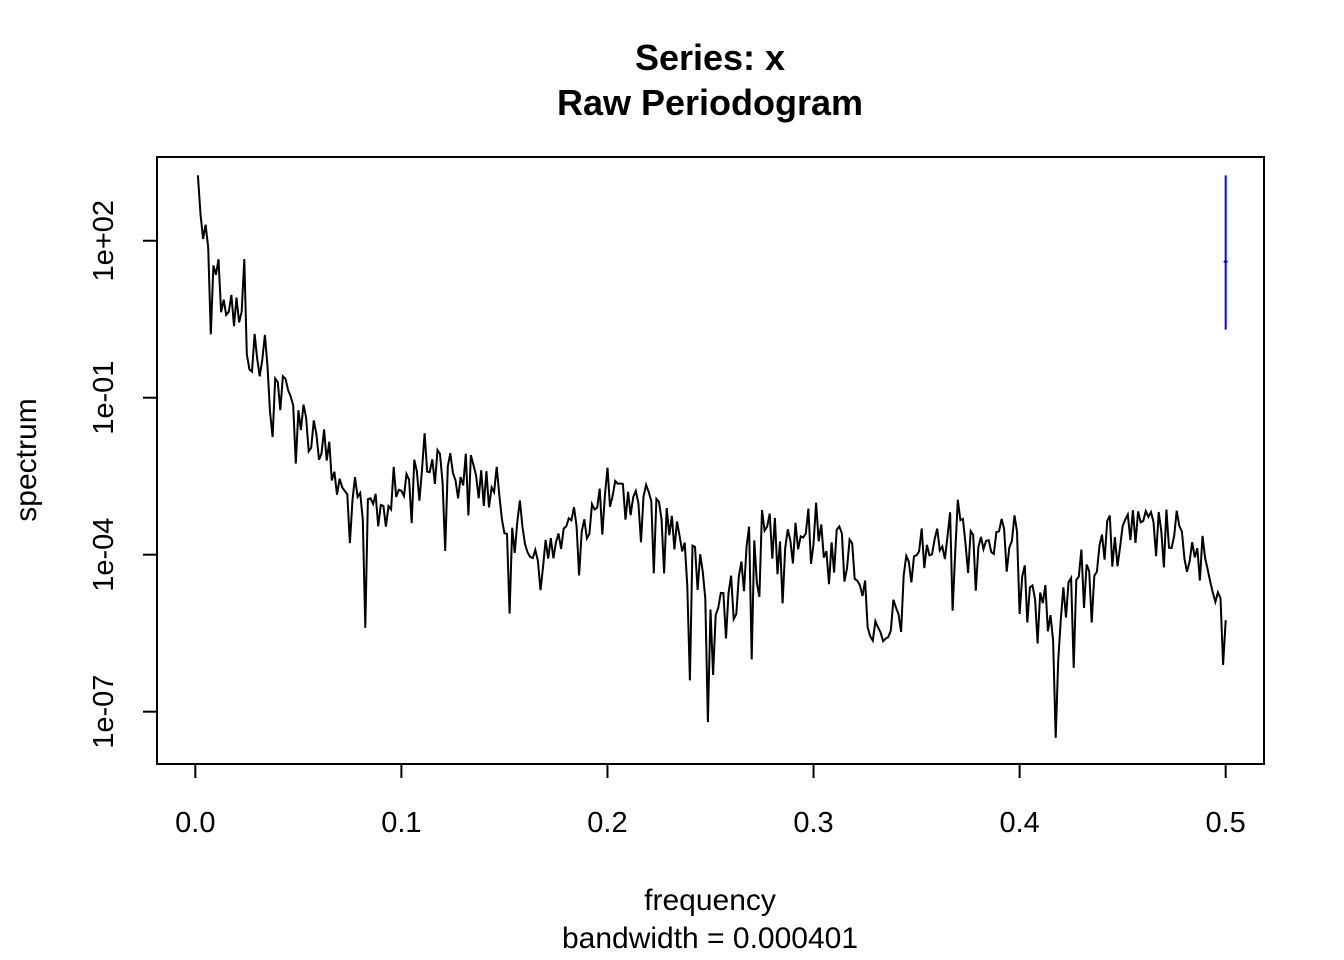 The image size is (1344, 960). What do you see at coordinates (710, 57) in the screenshot?
I see `chart-title: Series: x` at bounding box center [710, 57].